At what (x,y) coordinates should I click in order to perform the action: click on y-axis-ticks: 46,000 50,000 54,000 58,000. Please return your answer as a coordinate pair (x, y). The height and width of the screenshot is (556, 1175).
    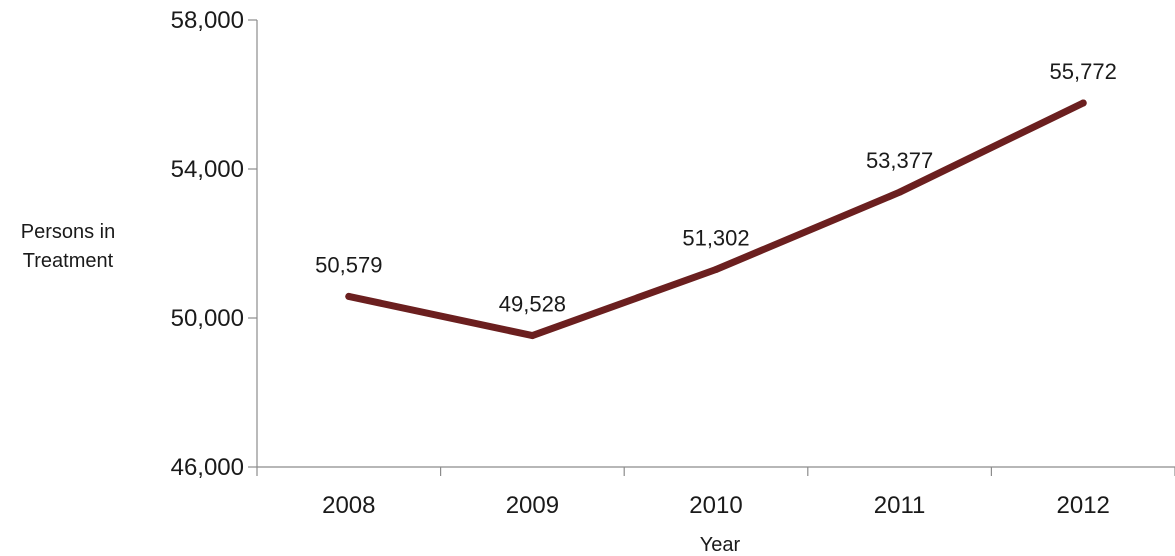
    Looking at the image, I should click on (214, 244).